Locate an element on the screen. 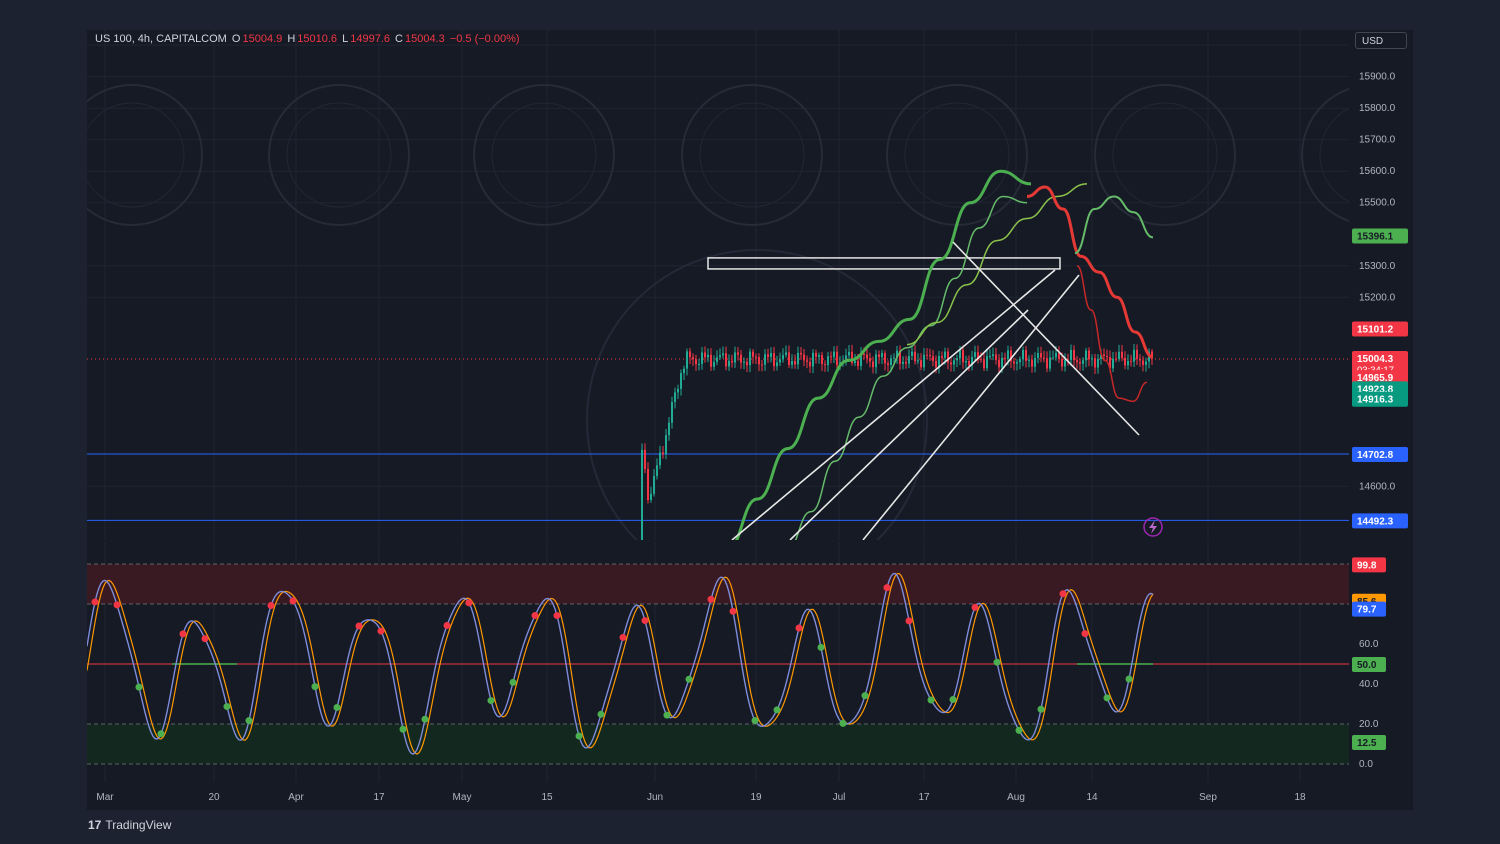 This screenshot has width=1500, height=844. trend-line is located at coordinates (909, 425).